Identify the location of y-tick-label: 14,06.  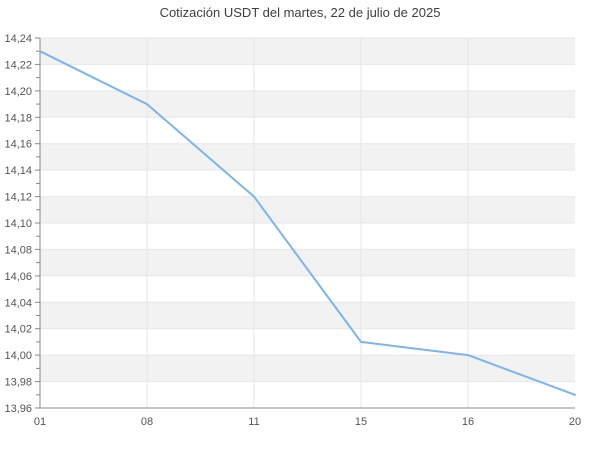
(18, 277).